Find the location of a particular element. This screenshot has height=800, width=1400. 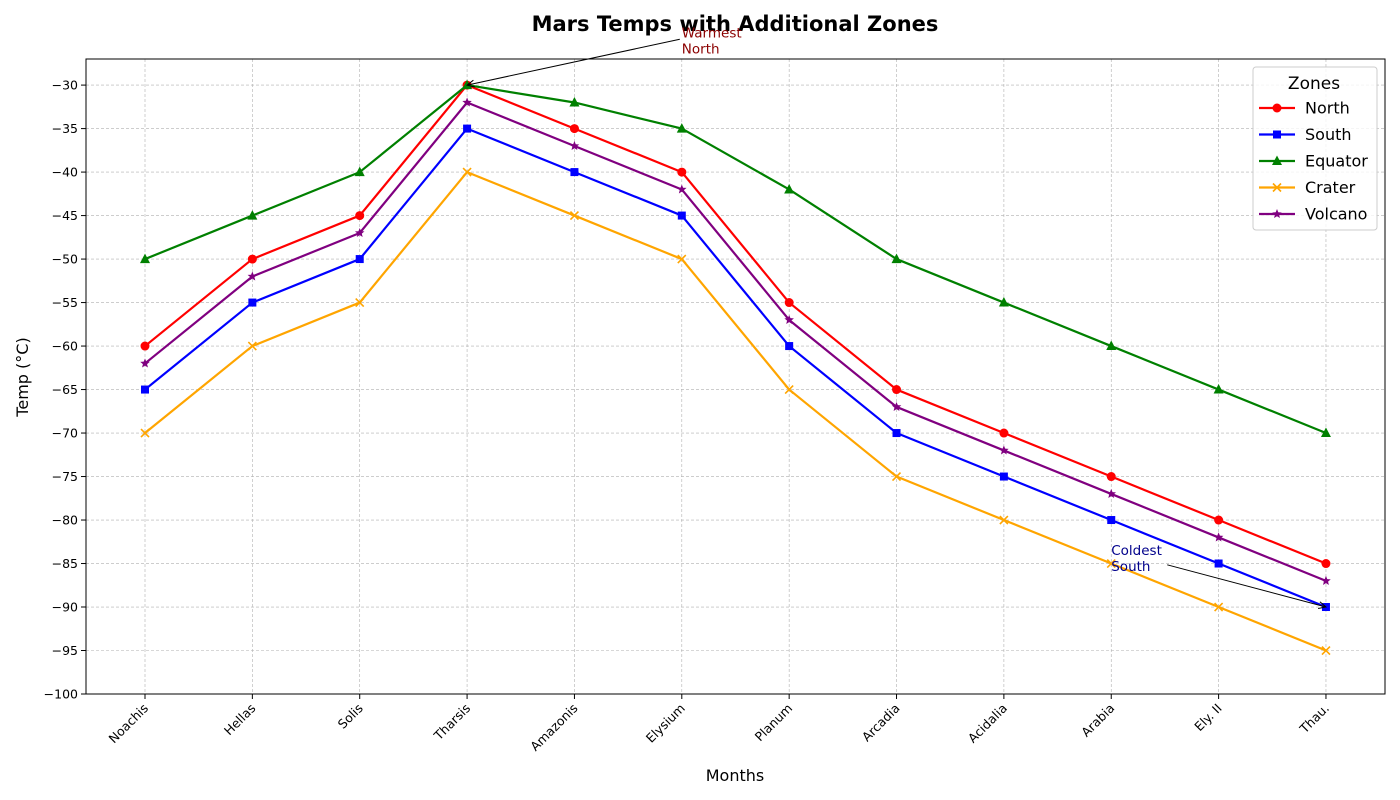

legend: Zones North South Equator Crater Volcano is located at coordinates (1315, 148).